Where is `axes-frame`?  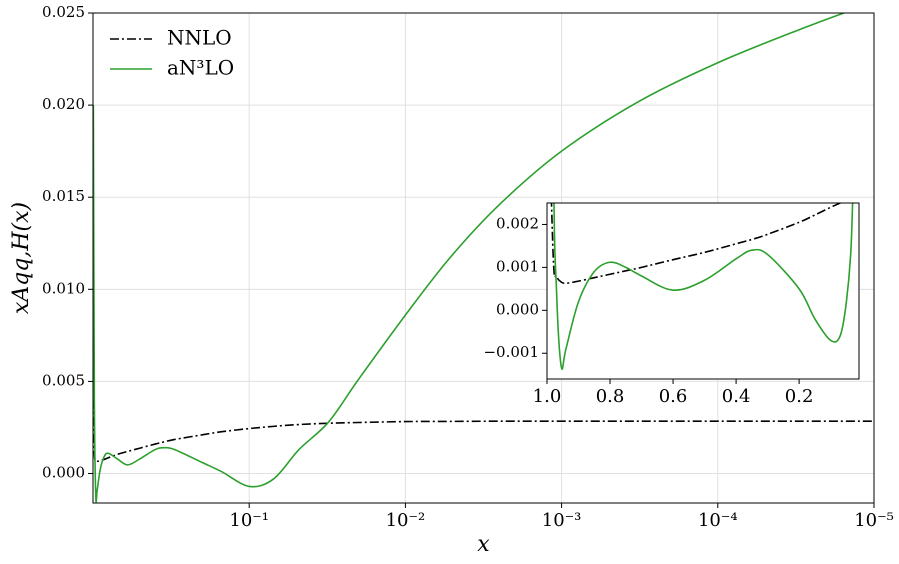
axes-frame is located at coordinates (703, 291).